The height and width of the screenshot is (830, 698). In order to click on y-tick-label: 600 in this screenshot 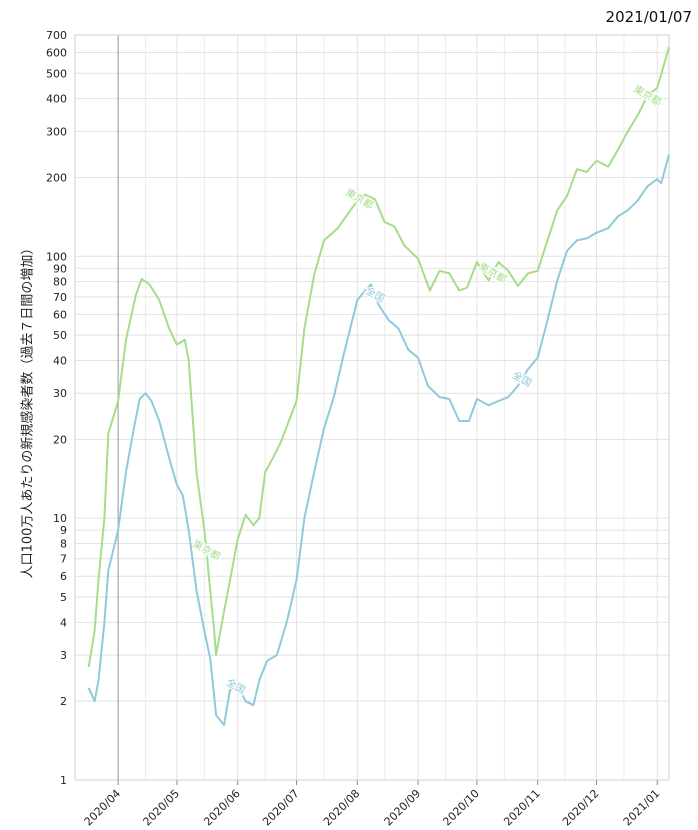, I will do `click(56, 53)`.